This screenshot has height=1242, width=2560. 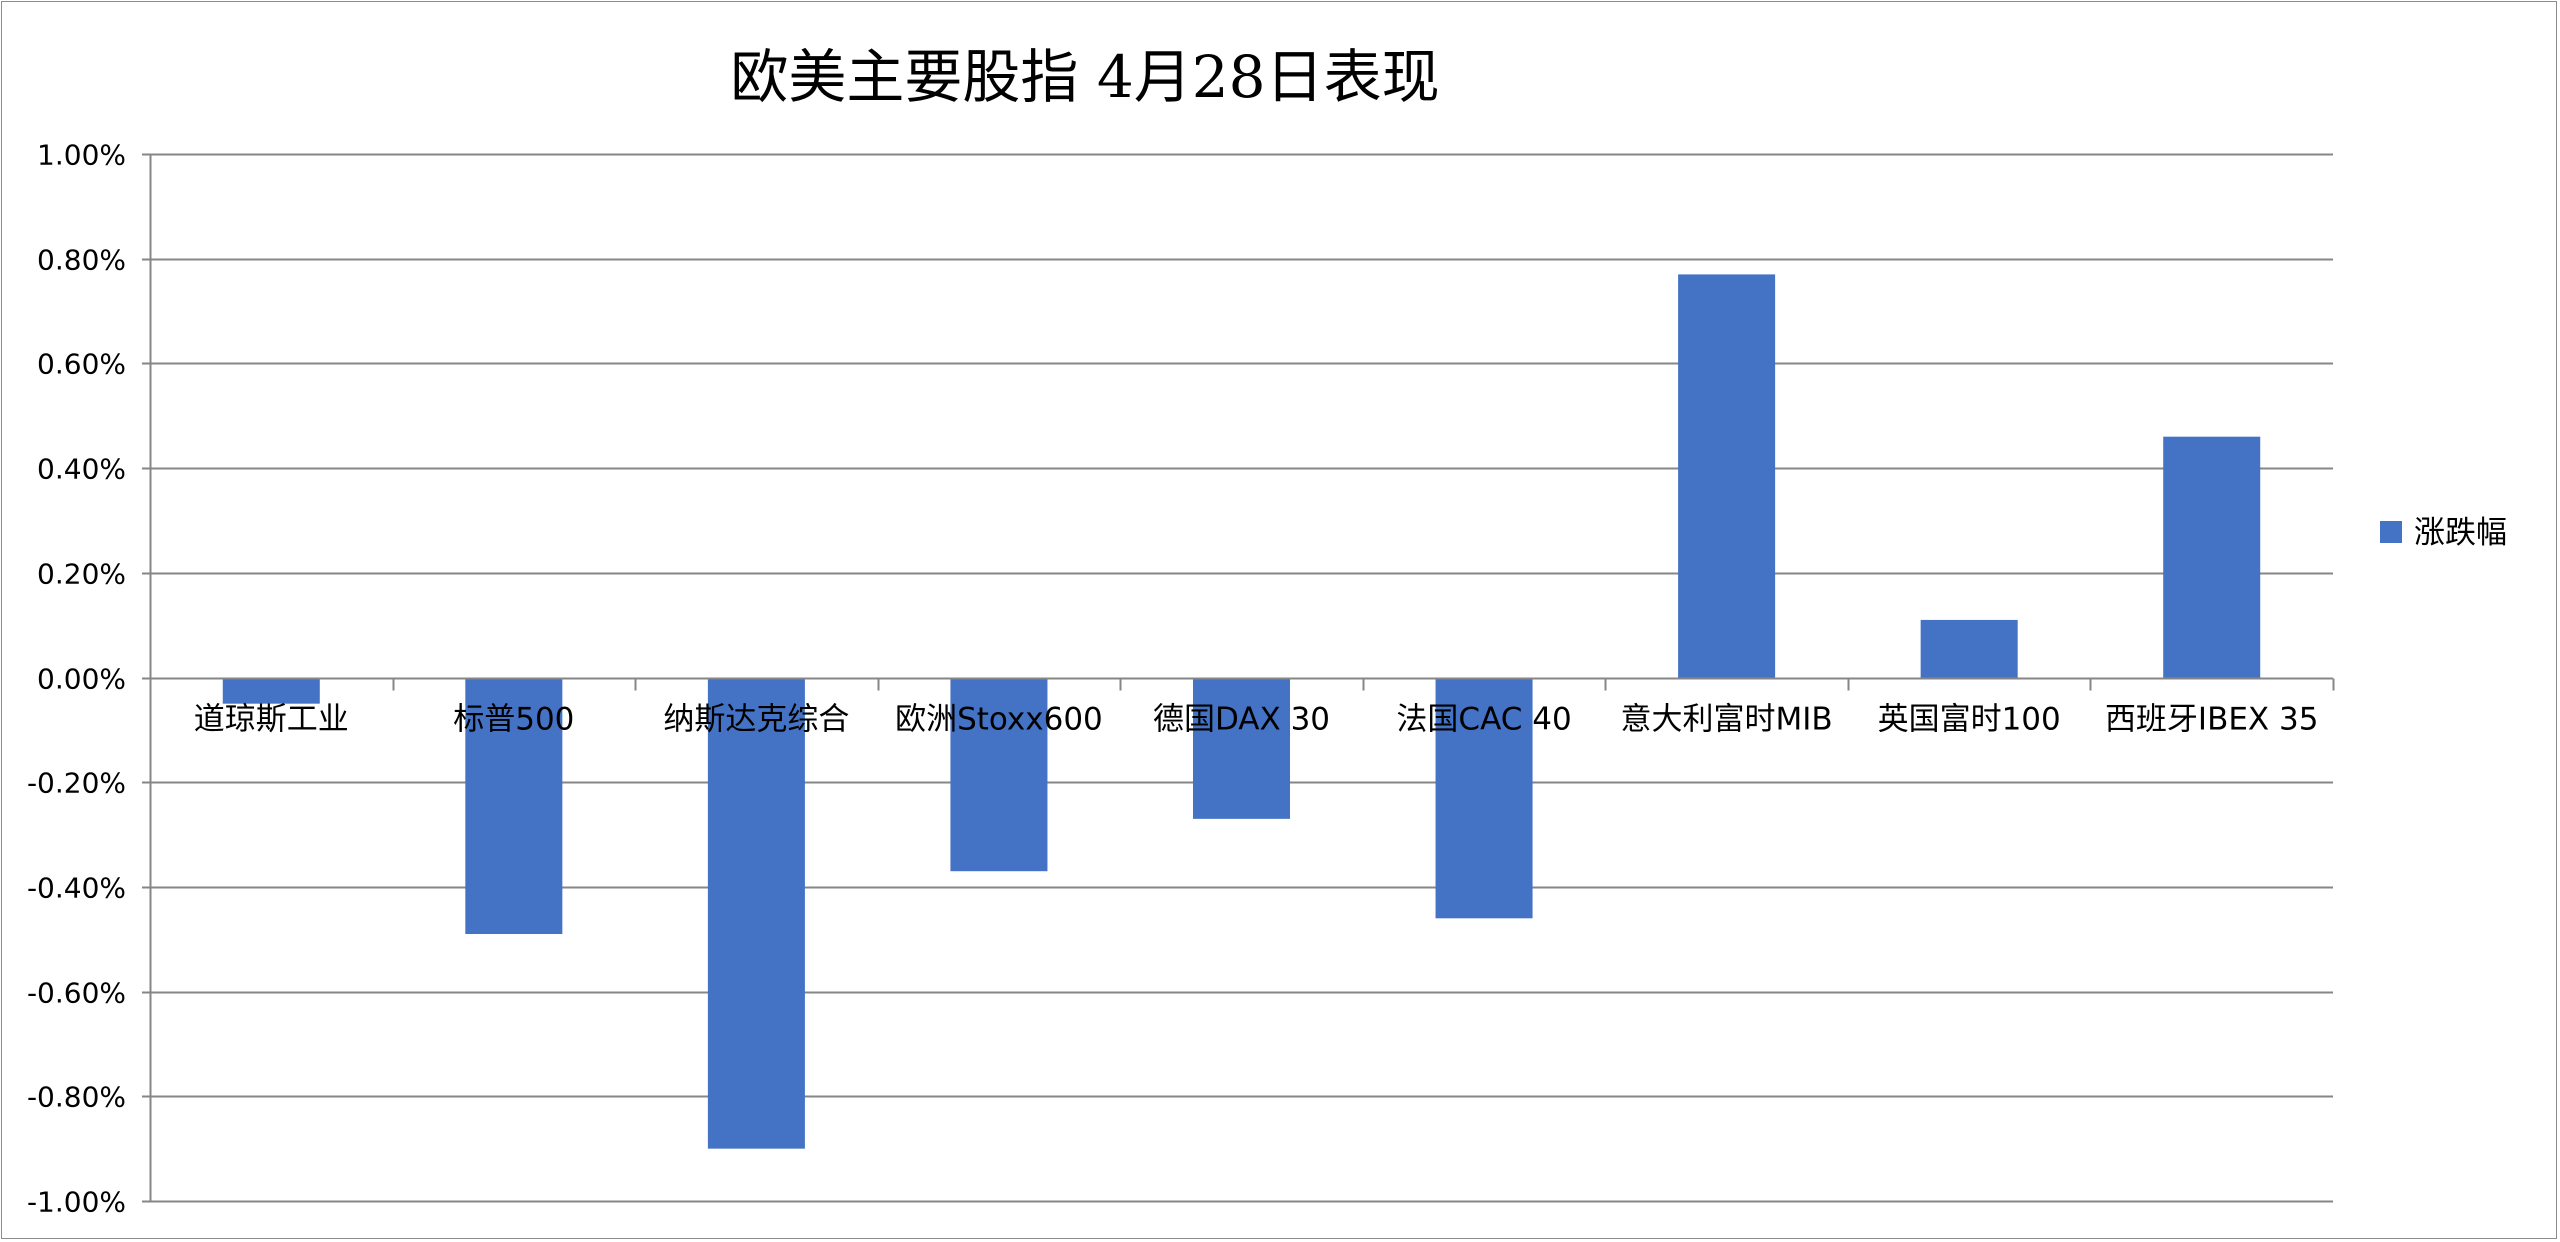 I want to click on y-tick-label: 0.80%, so click(x=81, y=260).